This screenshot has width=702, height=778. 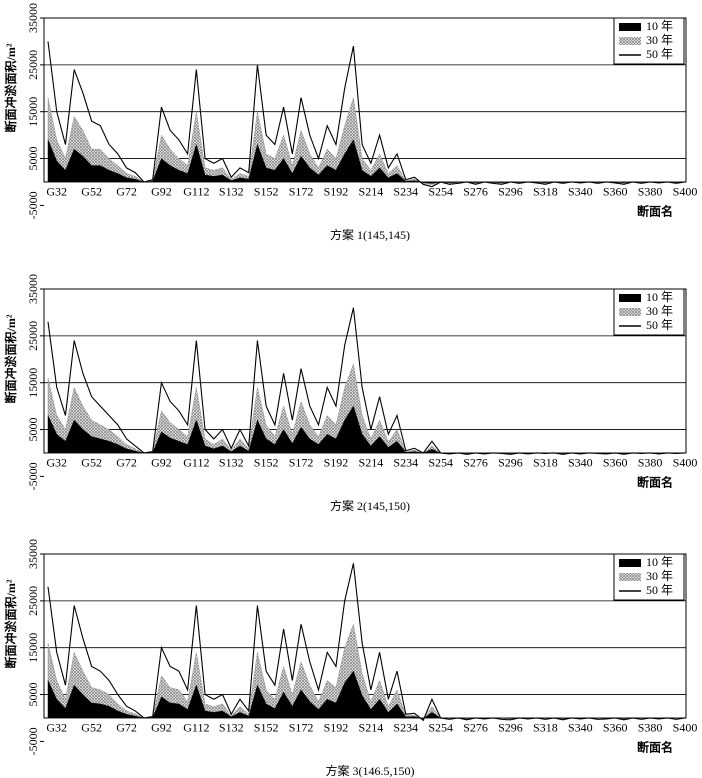 What do you see at coordinates (366, 161) in the screenshot?
I see `series-area` at bounding box center [366, 161].